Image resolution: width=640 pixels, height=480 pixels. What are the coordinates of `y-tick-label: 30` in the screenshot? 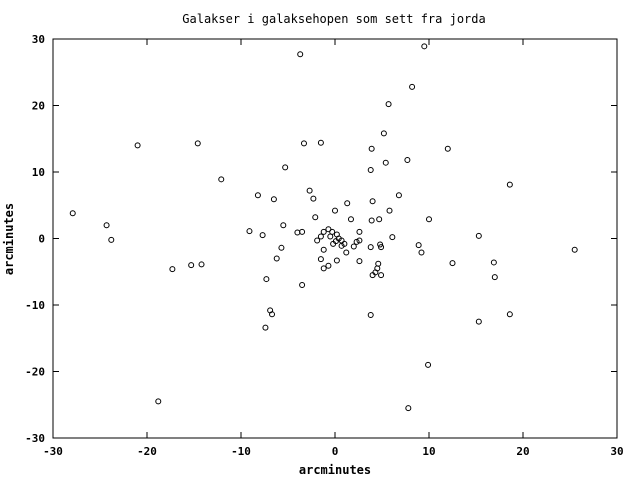 It's located at (38, 39).